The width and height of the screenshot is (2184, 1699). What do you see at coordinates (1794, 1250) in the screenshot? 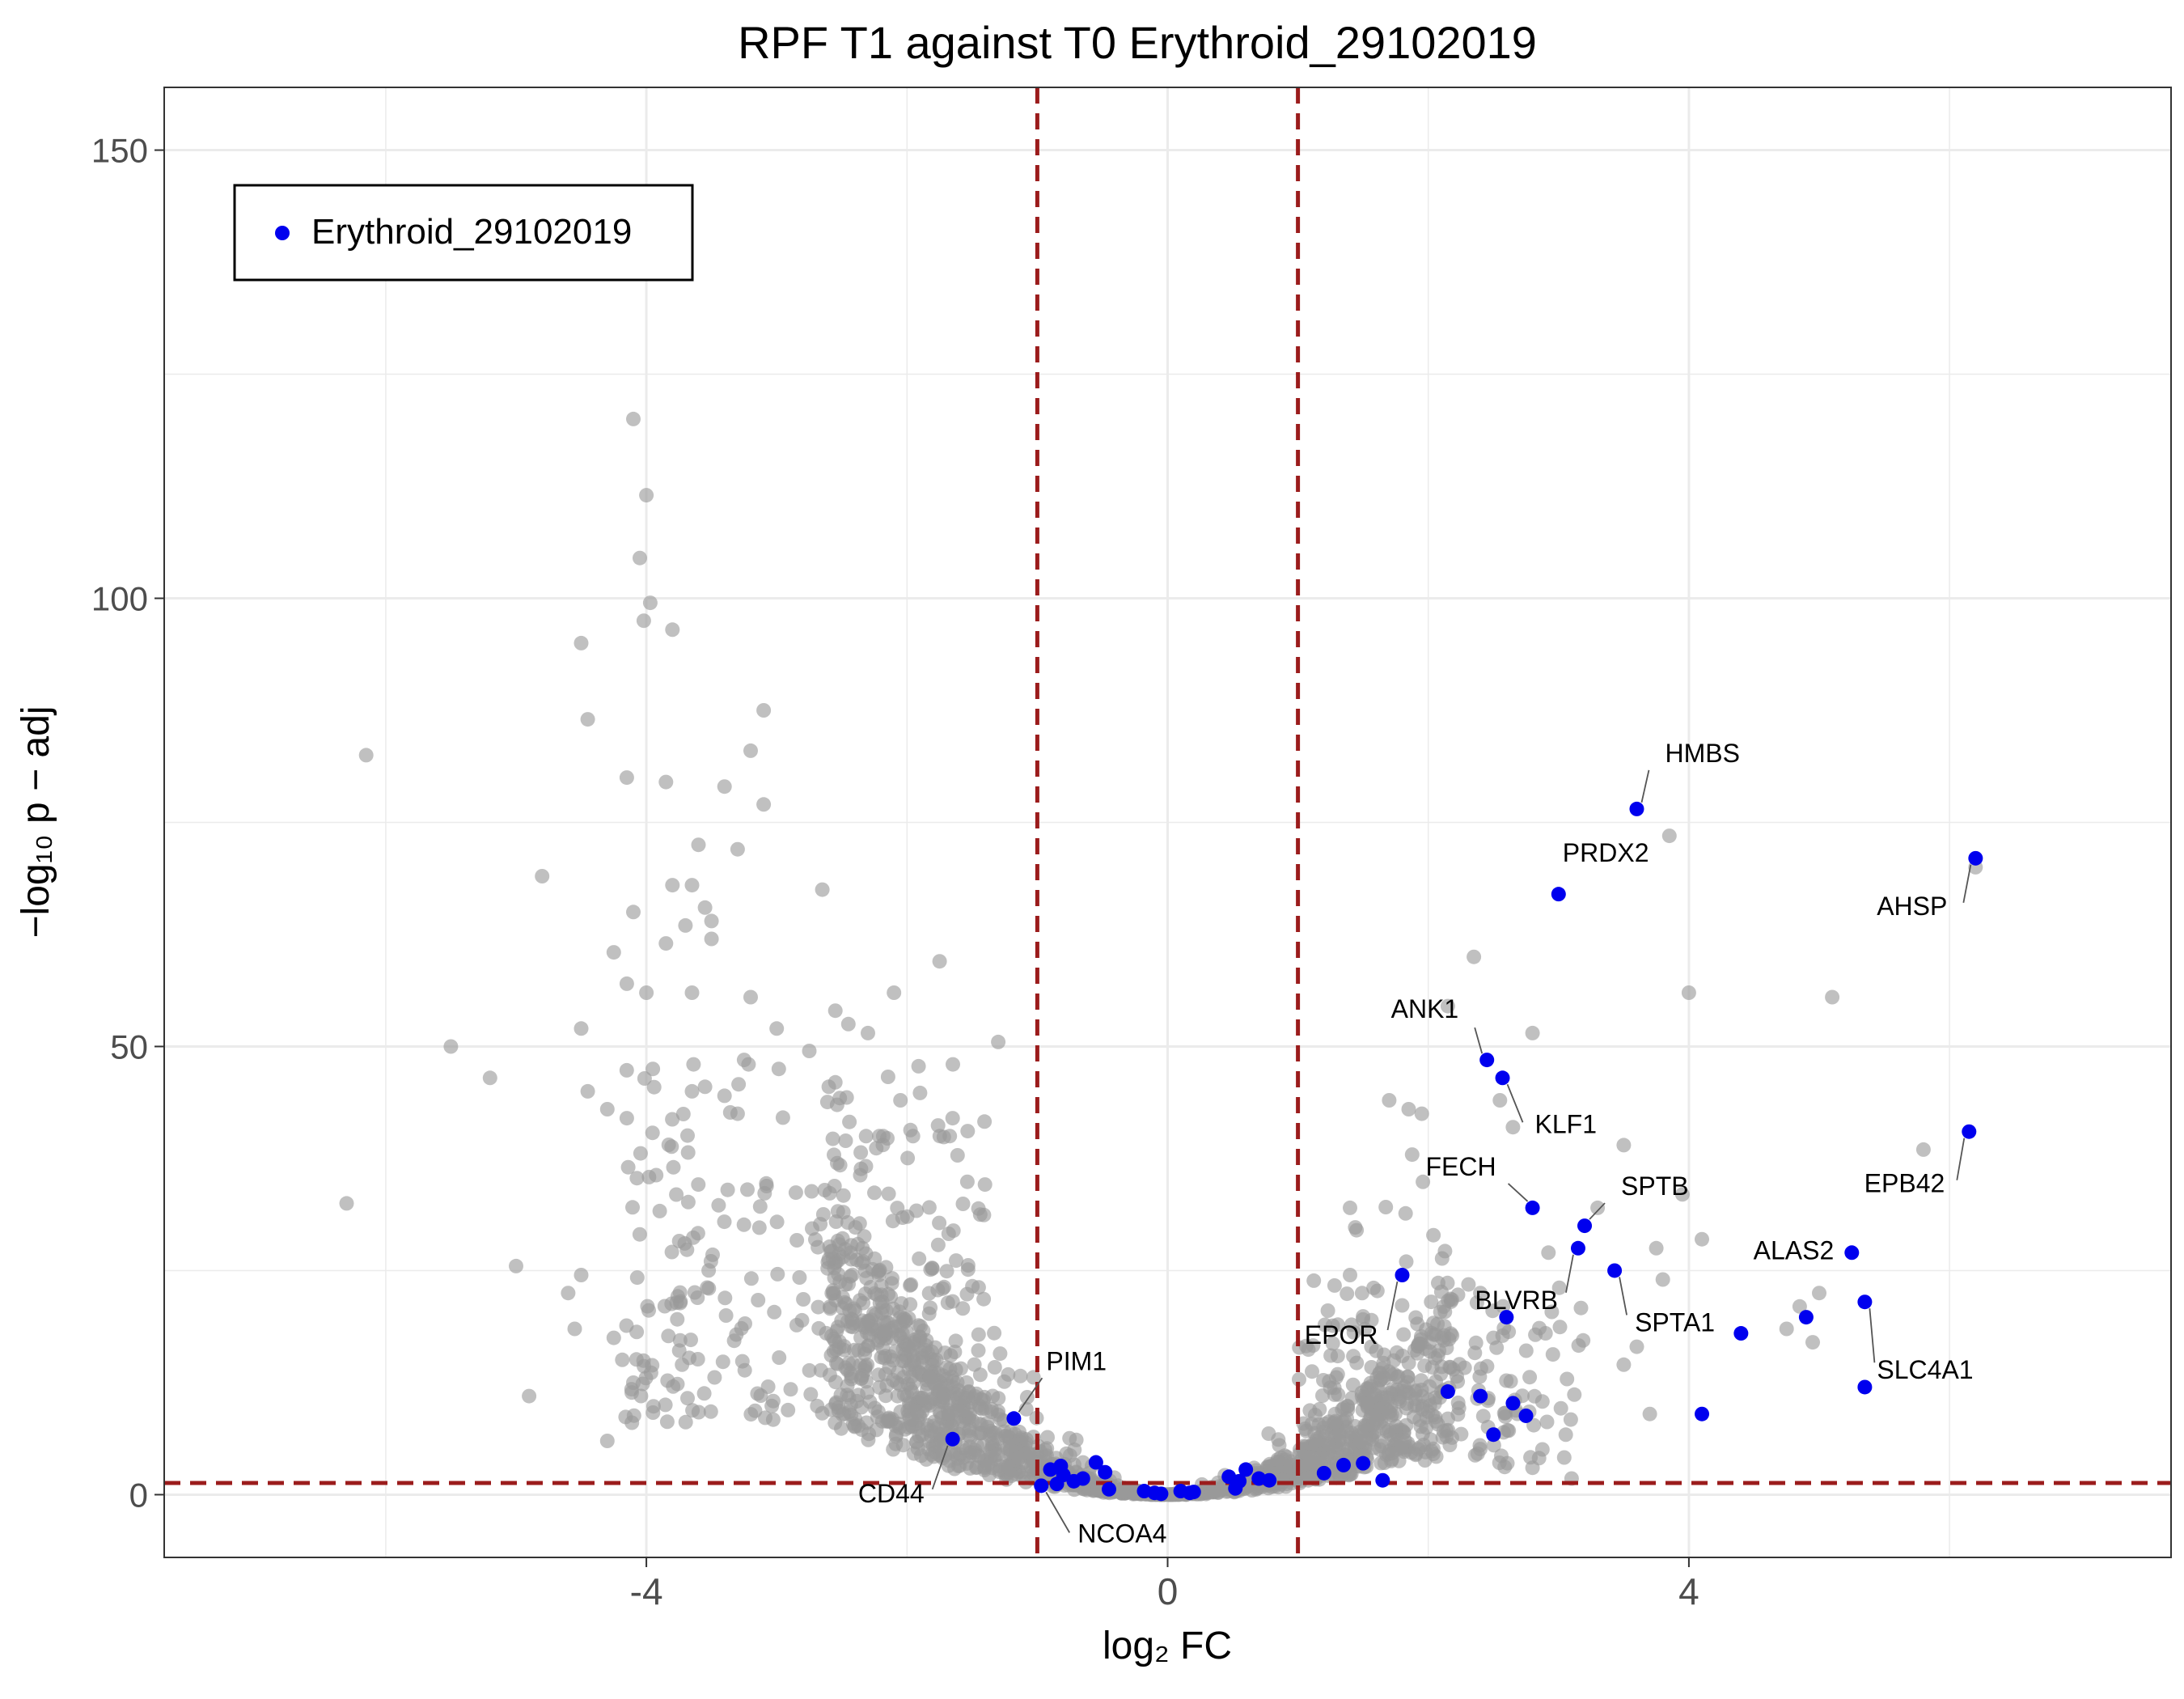
I see `gene-label: ALAS2` at bounding box center [1794, 1250].